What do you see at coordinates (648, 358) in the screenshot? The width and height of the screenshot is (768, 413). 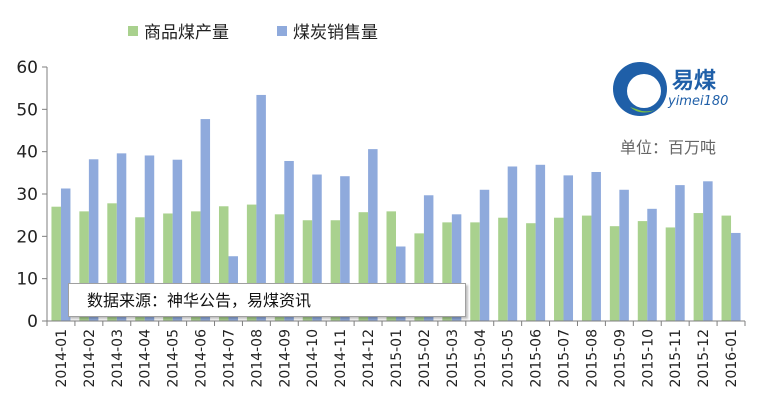 I see `x-tick-label-2015-10: 2015-10` at bounding box center [648, 358].